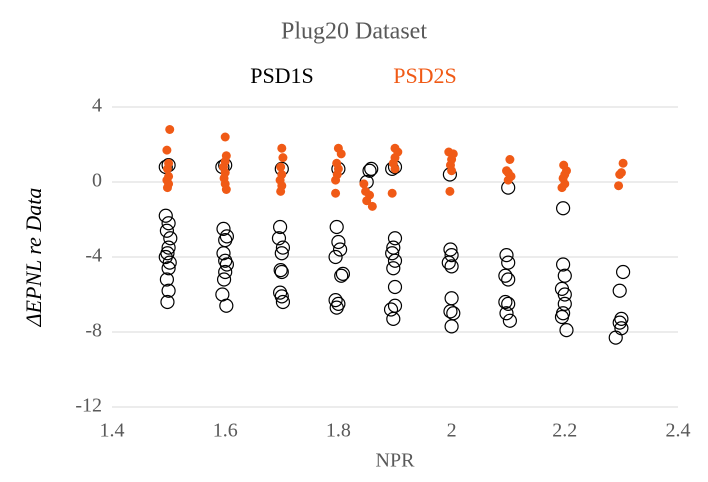 This screenshot has width=708, height=482. Describe the element at coordinates (282, 75) in the screenshot. I see `legend-label: PSD1S` at that location.